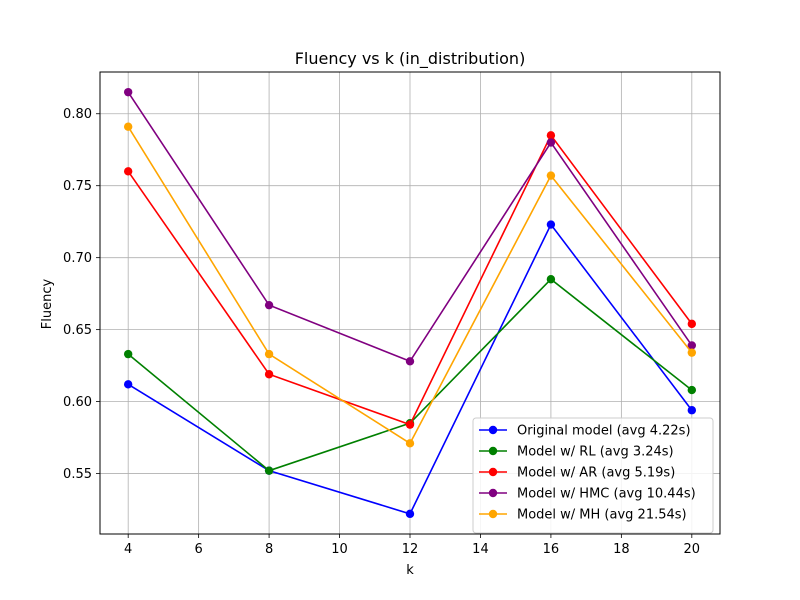 The width and height of the screenshot is (800, 600). What do you see at coordinates (198, 549) in the screenshot?
I see `x-tick-label: 6` at bounding box center [198, 549].